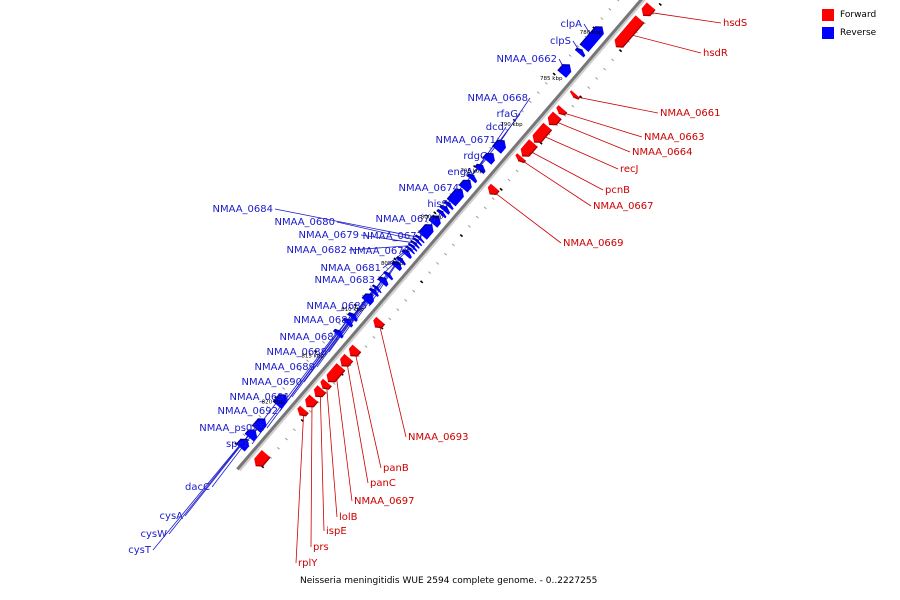 The image size is (900, 600). Describe the element at coordinates (465, 140) in the screenshot. I see `gene-label-nmaa-0671: NMAA_0671` at that location.